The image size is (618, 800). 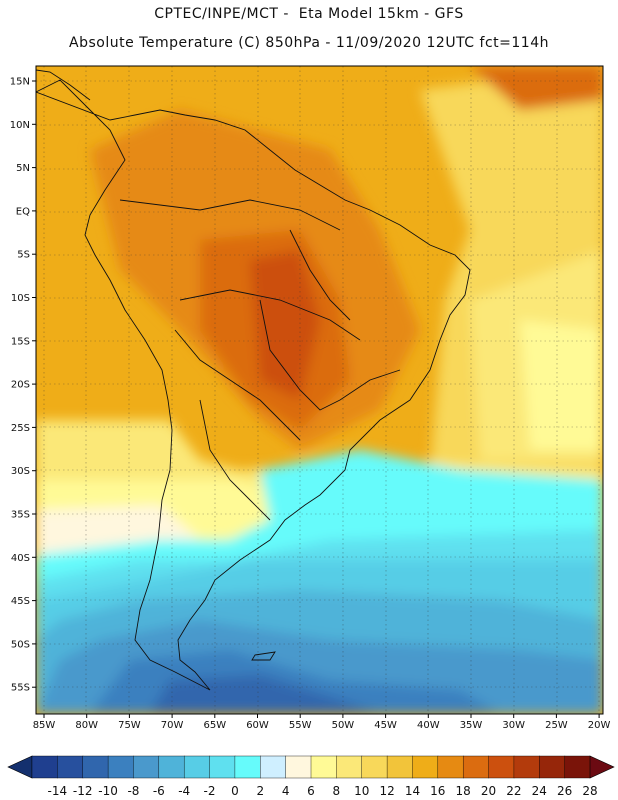 I want to click on colorbar-label: 28, so click(x=589, y=791).